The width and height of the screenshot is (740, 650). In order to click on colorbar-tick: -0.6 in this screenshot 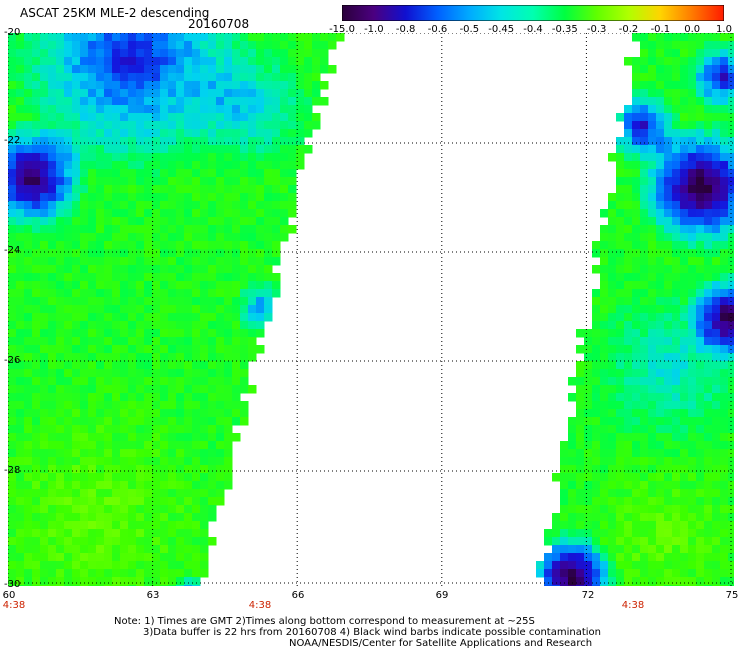, I will do `click(437, 29)`.